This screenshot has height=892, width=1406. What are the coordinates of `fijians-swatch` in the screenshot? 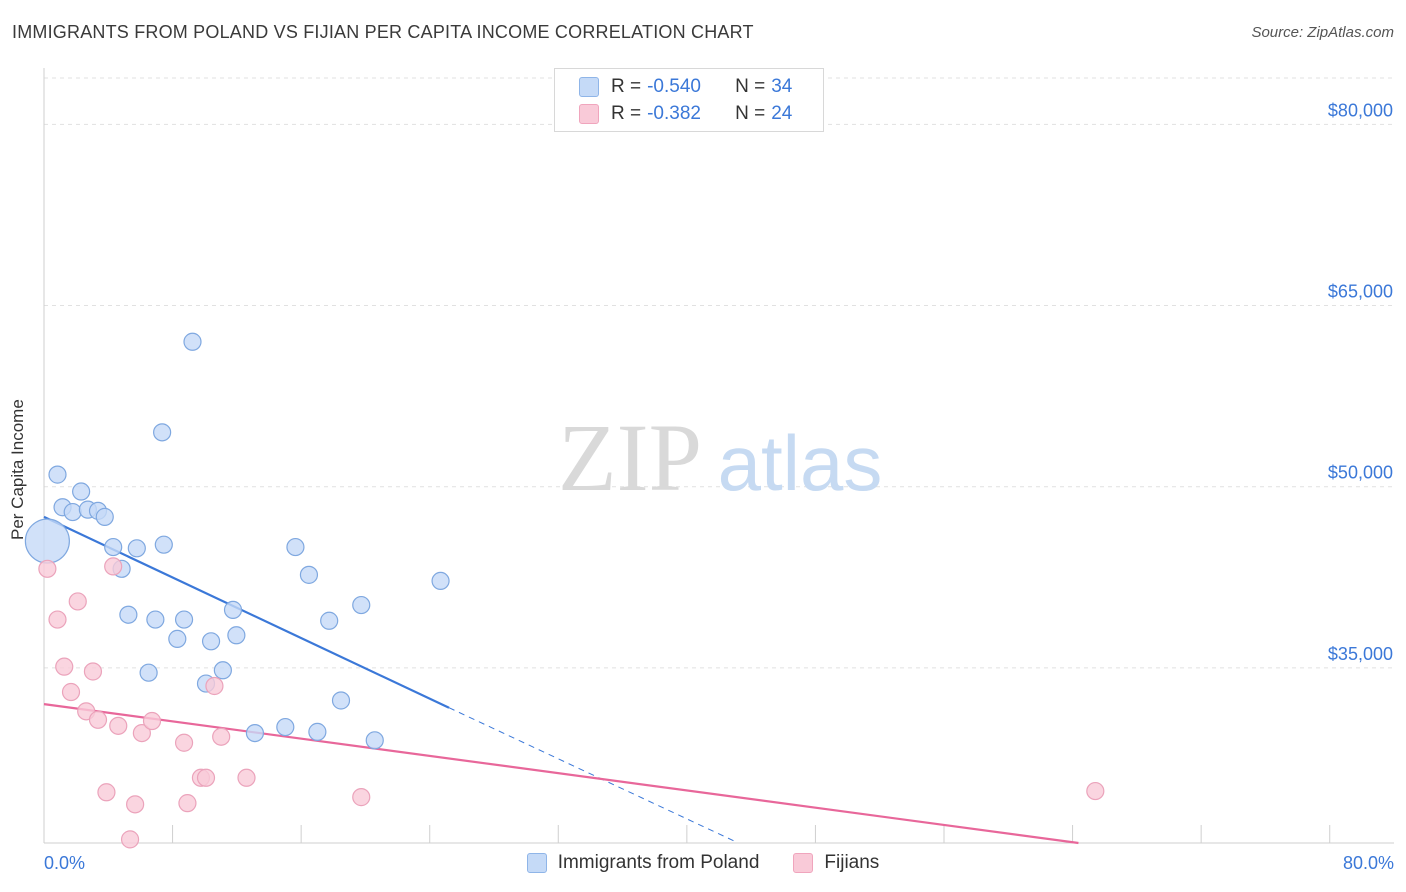 It's located at (589, 114).